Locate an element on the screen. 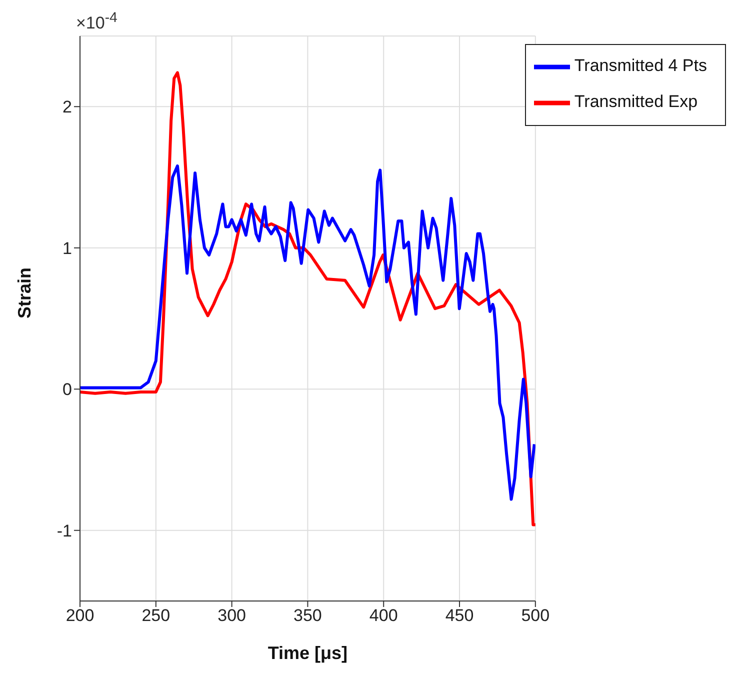 The image size is (752, 681). x-tick-label: 250 is located at coordinates (156, 616).